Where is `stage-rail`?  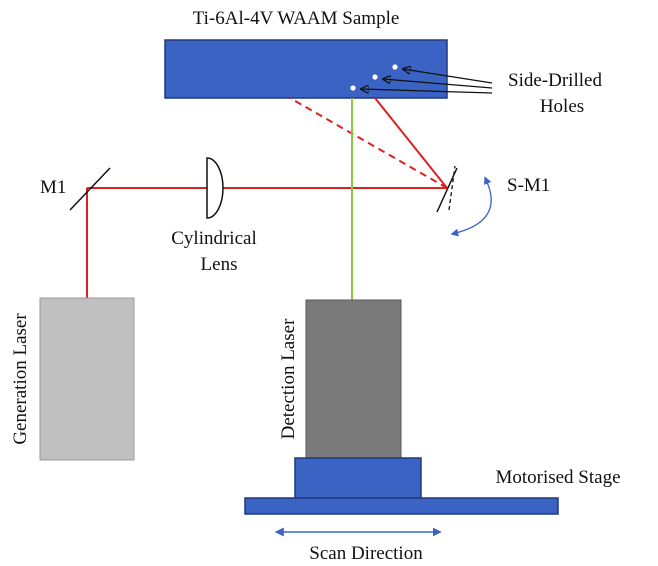
stage-rail is located at coordinates (401, 506).